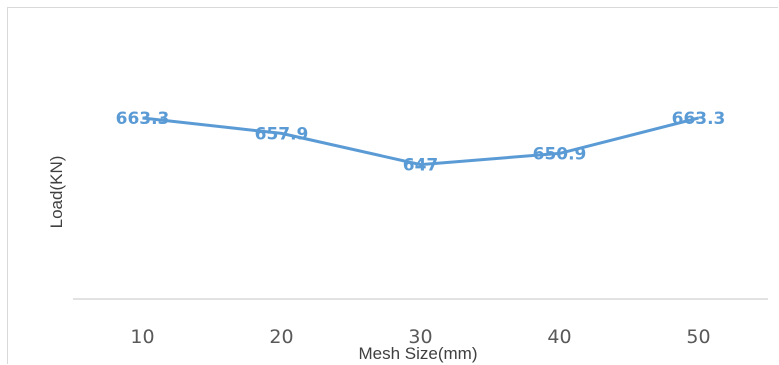  I want to click on x-tick-label-10: 10, so click(142, 337).